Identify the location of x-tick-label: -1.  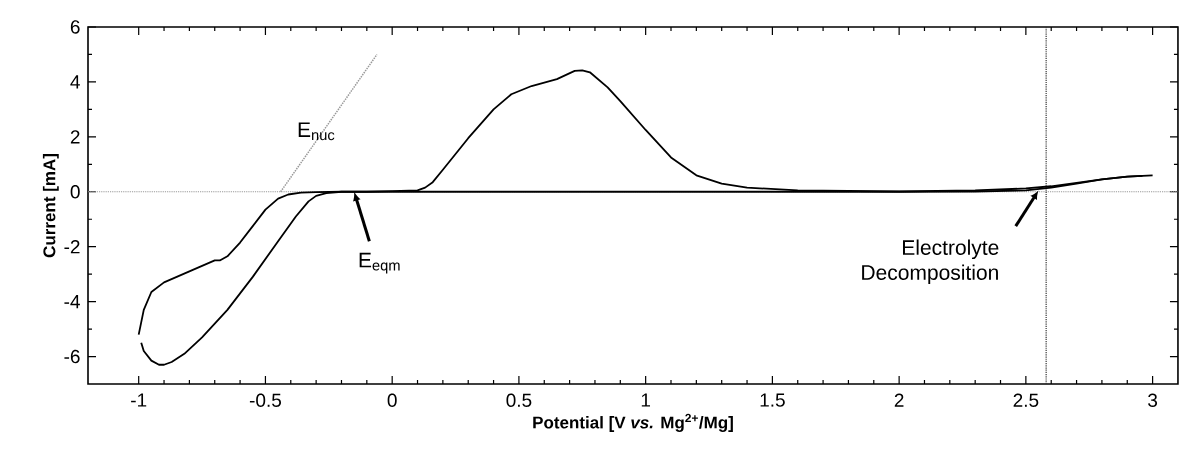
(139, 400).